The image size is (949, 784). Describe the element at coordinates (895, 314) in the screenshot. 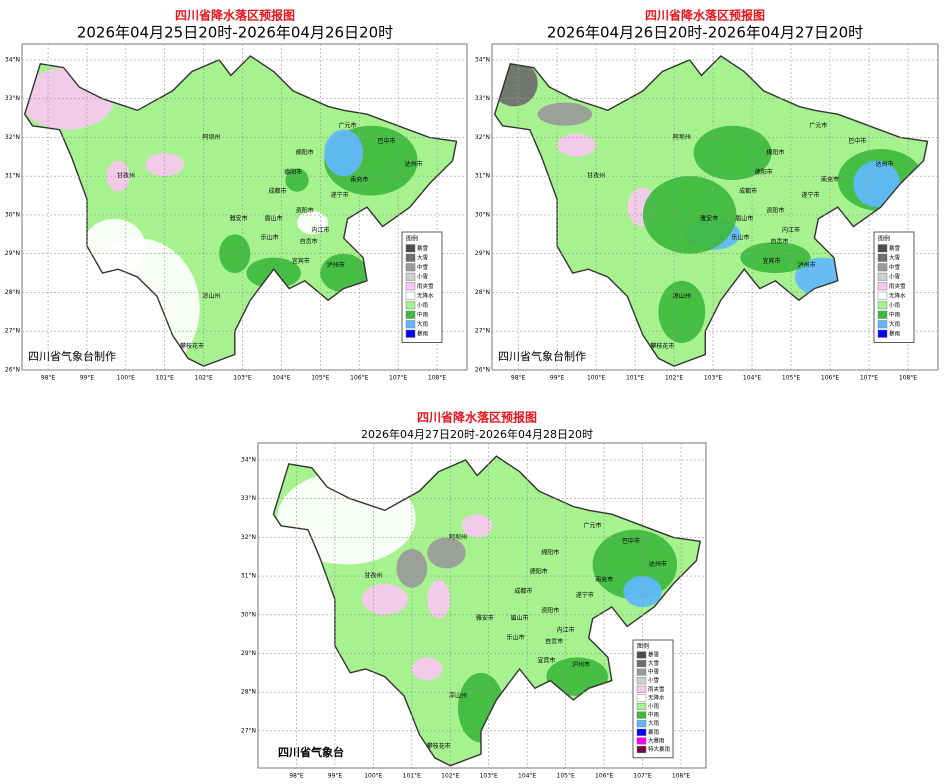

I see `legend-label: 中雨` at that location.